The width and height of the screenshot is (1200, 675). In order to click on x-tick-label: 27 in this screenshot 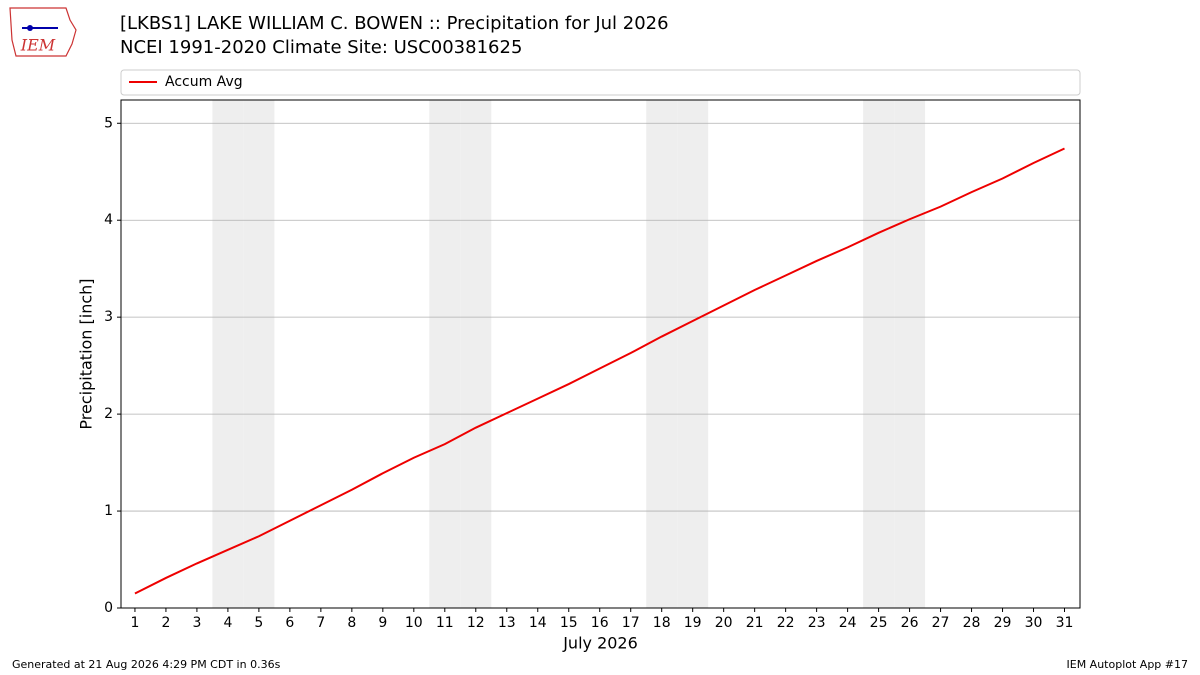, I will do `click(941, 623)`.